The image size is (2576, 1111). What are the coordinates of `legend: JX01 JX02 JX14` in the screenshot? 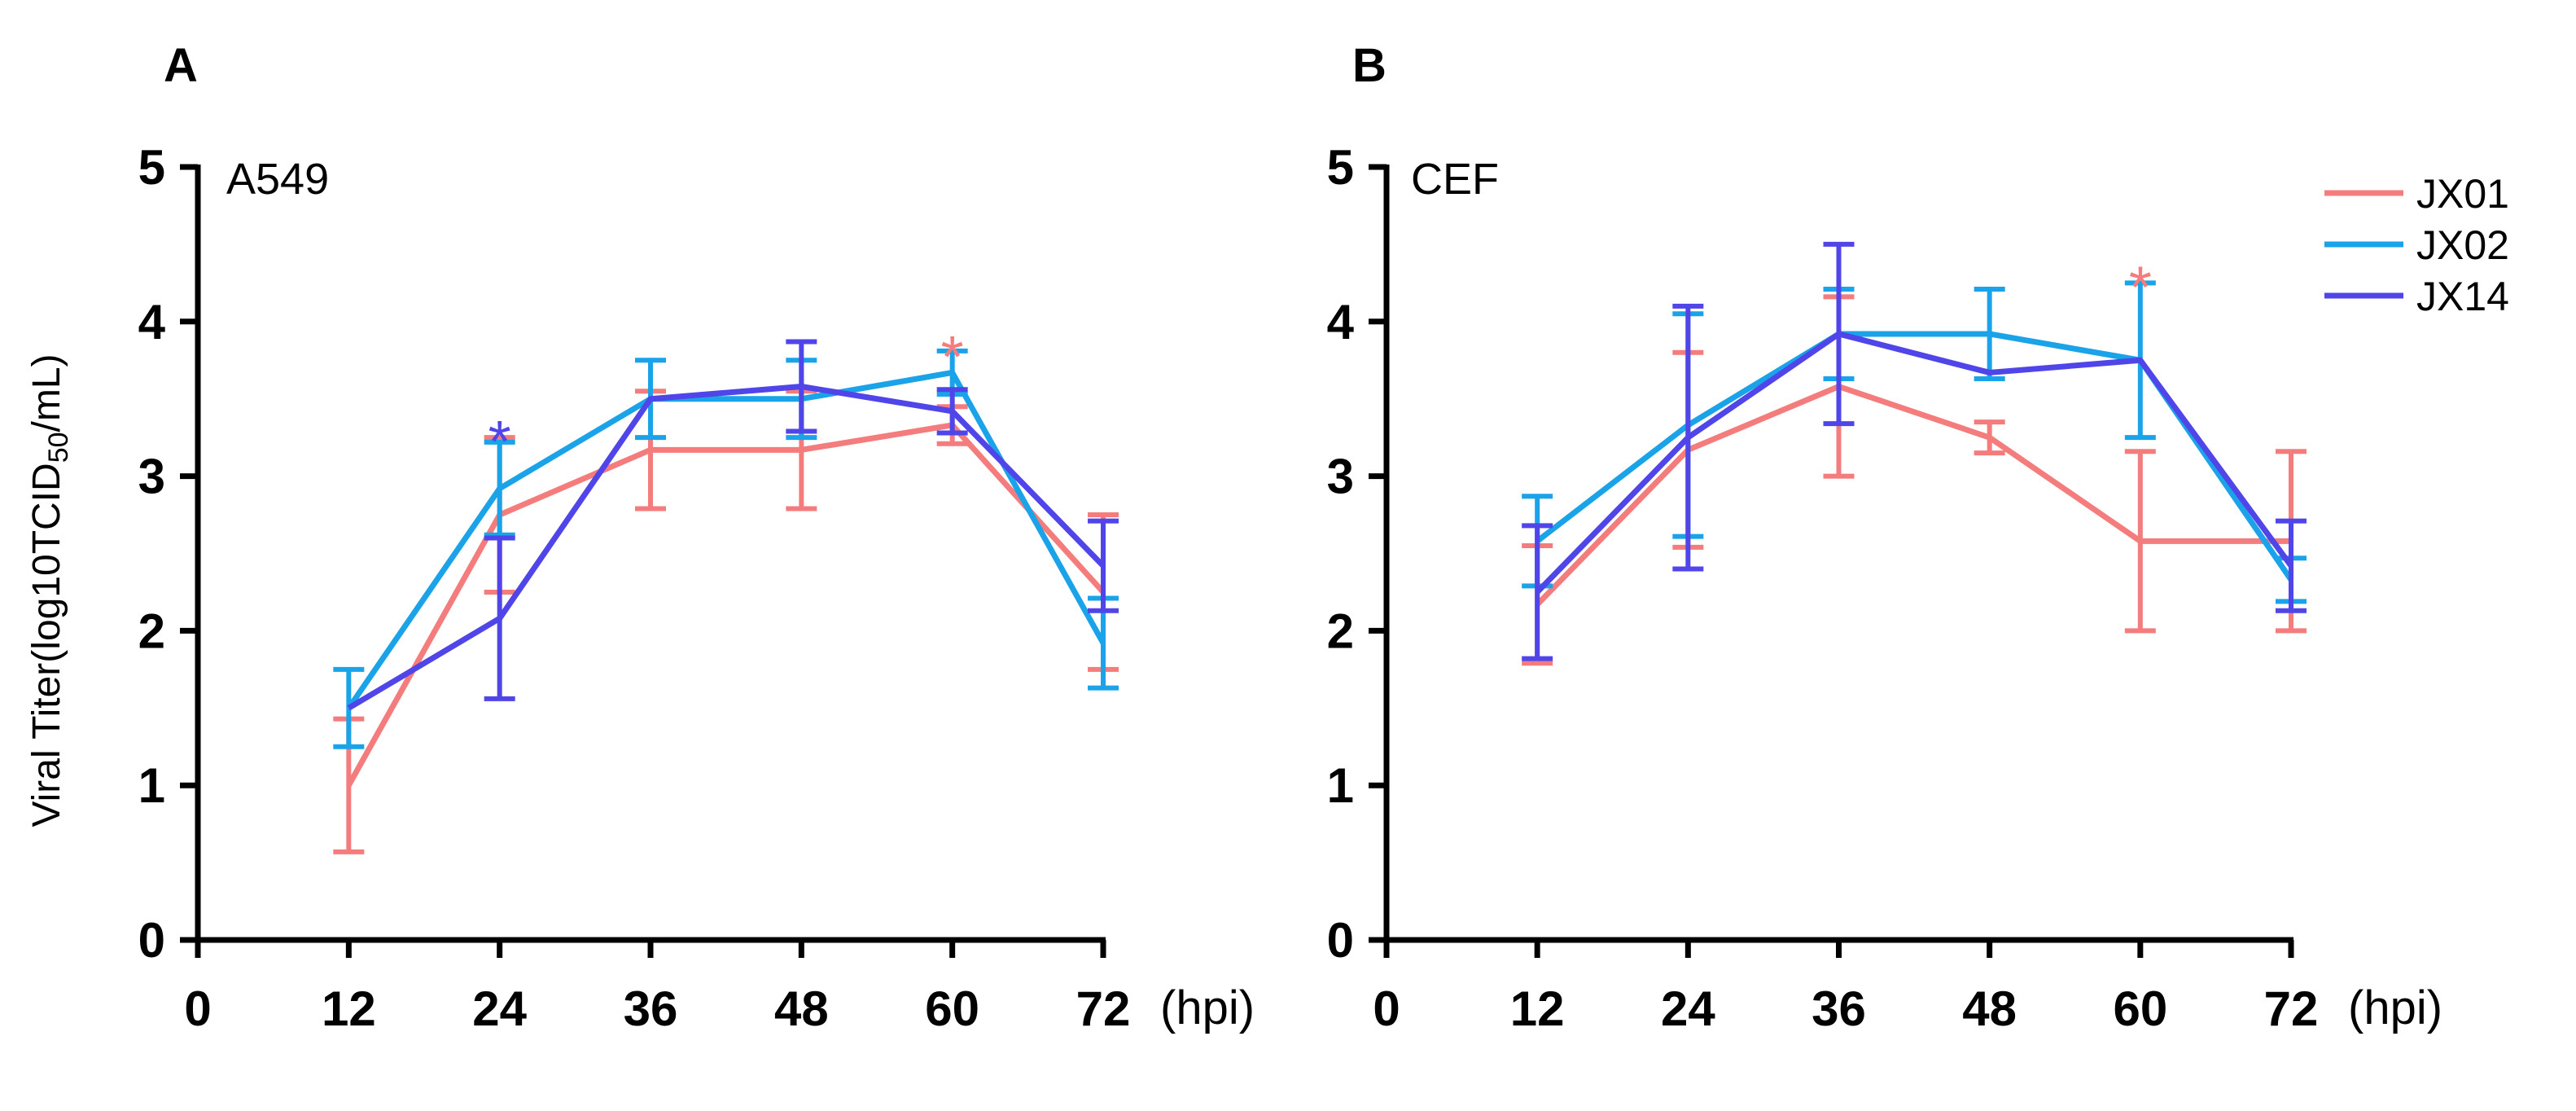 It's located at (2416, 245).